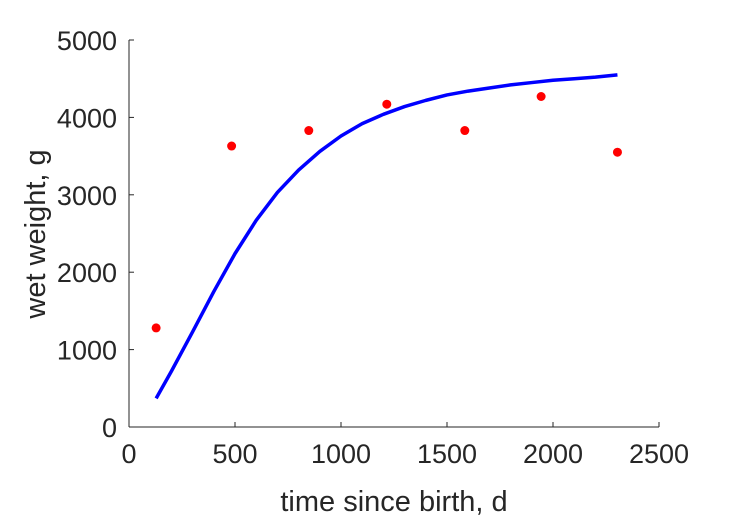 This screenshot has width=729, height=521. What do you see at coordinates (87, 118) in the screenshot?
I see `y-tick-label: 4000` at bounding box center [87, 118].